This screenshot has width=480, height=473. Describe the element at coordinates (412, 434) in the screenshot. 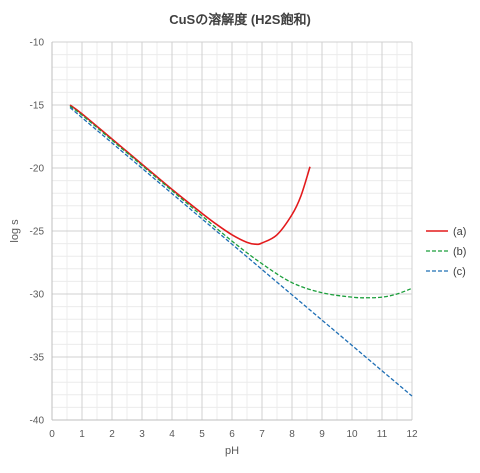

I see `x-tick-label: 12` at that location.